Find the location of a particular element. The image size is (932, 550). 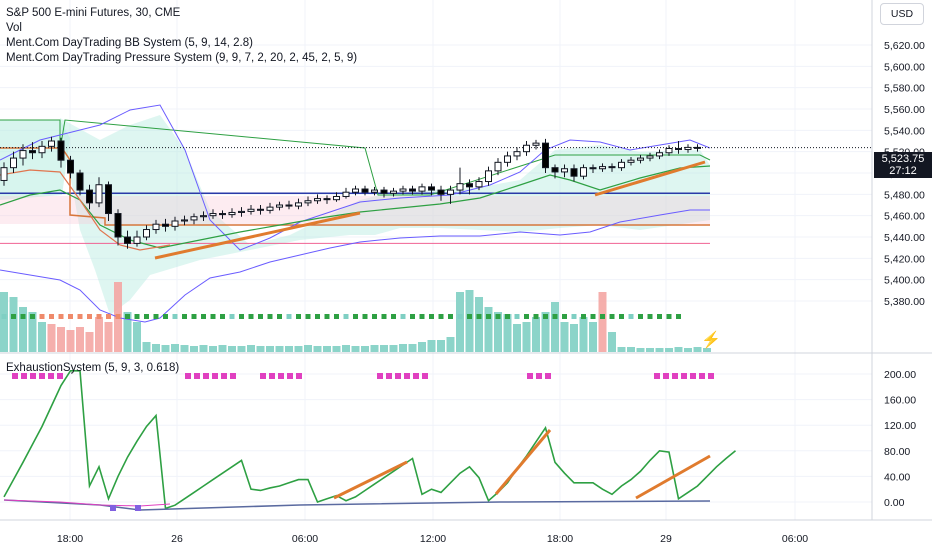

time-tick-label: 06:00 is located at coordinates (795, 539).